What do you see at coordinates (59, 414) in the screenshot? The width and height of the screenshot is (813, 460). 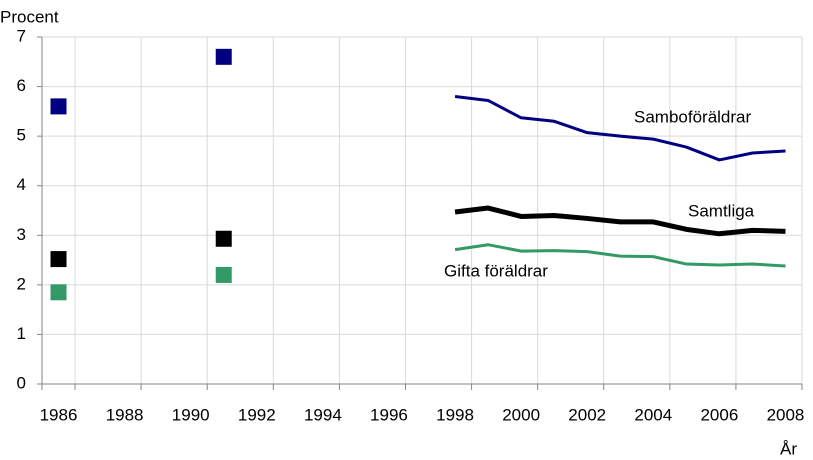 I see `x-tick-label: 1986` at bounding box center [59, 414].